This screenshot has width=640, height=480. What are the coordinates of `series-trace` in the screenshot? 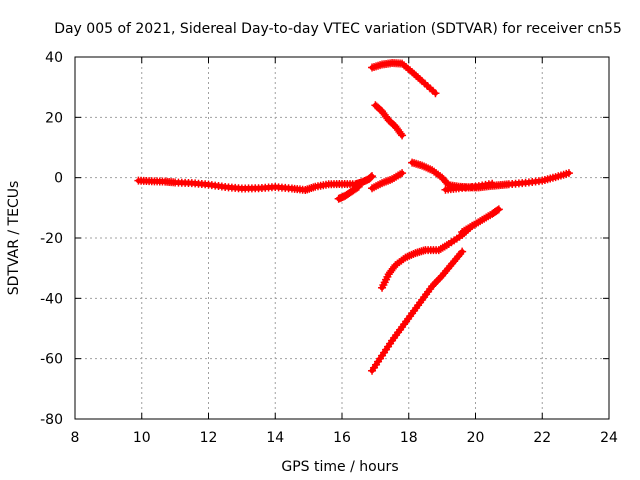 It's located at (417, 311).